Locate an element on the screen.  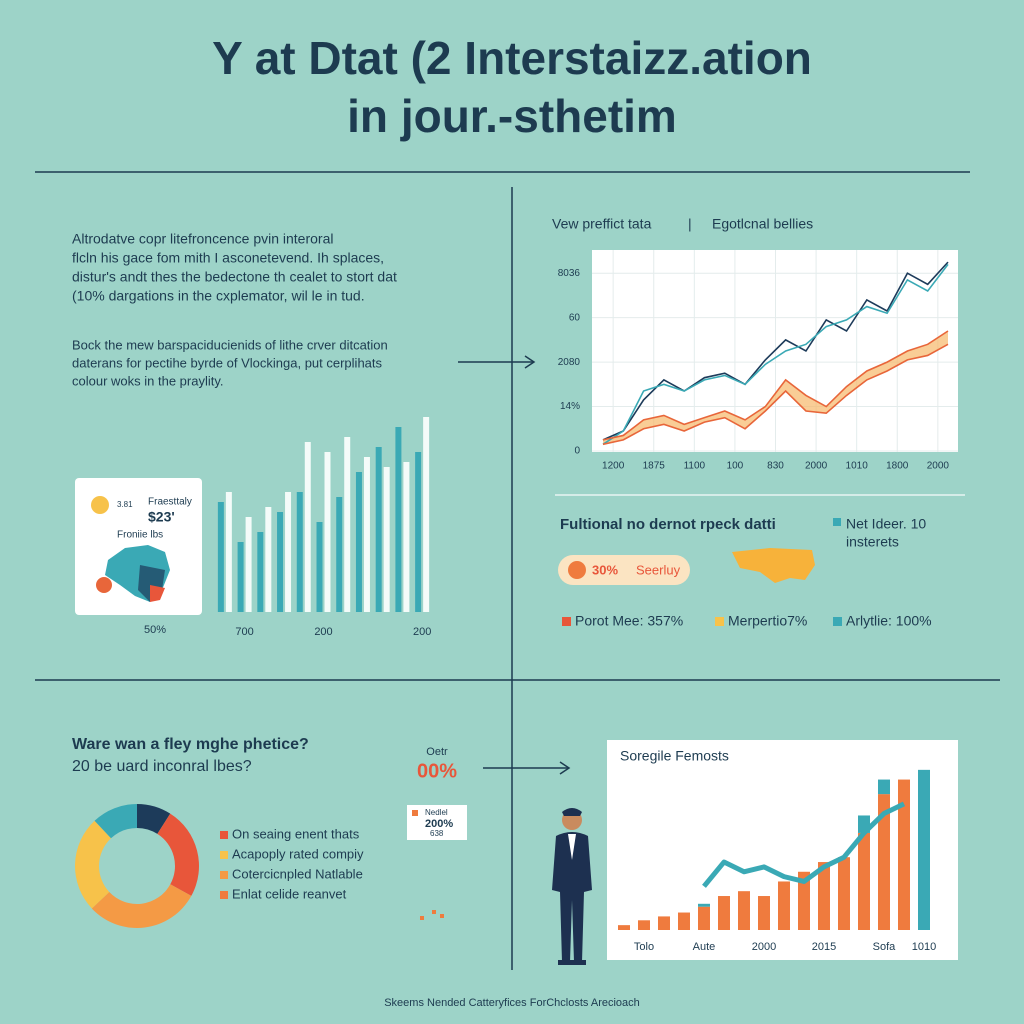
card-footer: 50% is located at coordinates (155, 630).